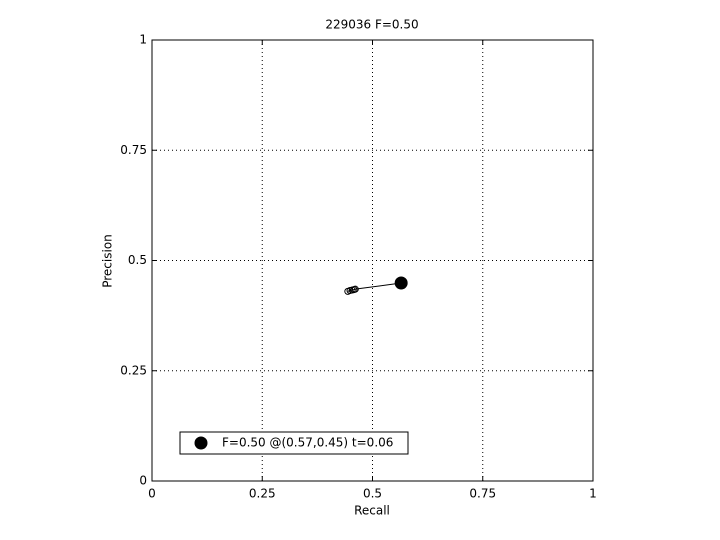 The image size is (720, 540). I want to click on y-tick-label: 0.75, so click(133, 150).